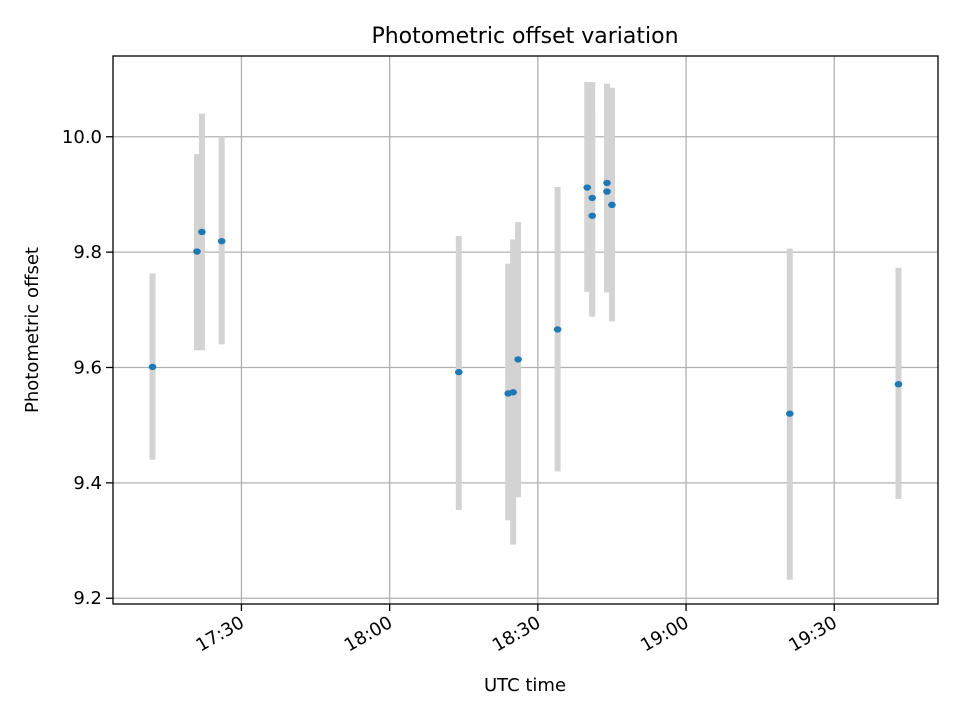 The height and width of the screenshot is (720, 960). Describe the element at coordinates (82, 137) in the screenshot. I see `y-tick-label: 10.0` at that location.